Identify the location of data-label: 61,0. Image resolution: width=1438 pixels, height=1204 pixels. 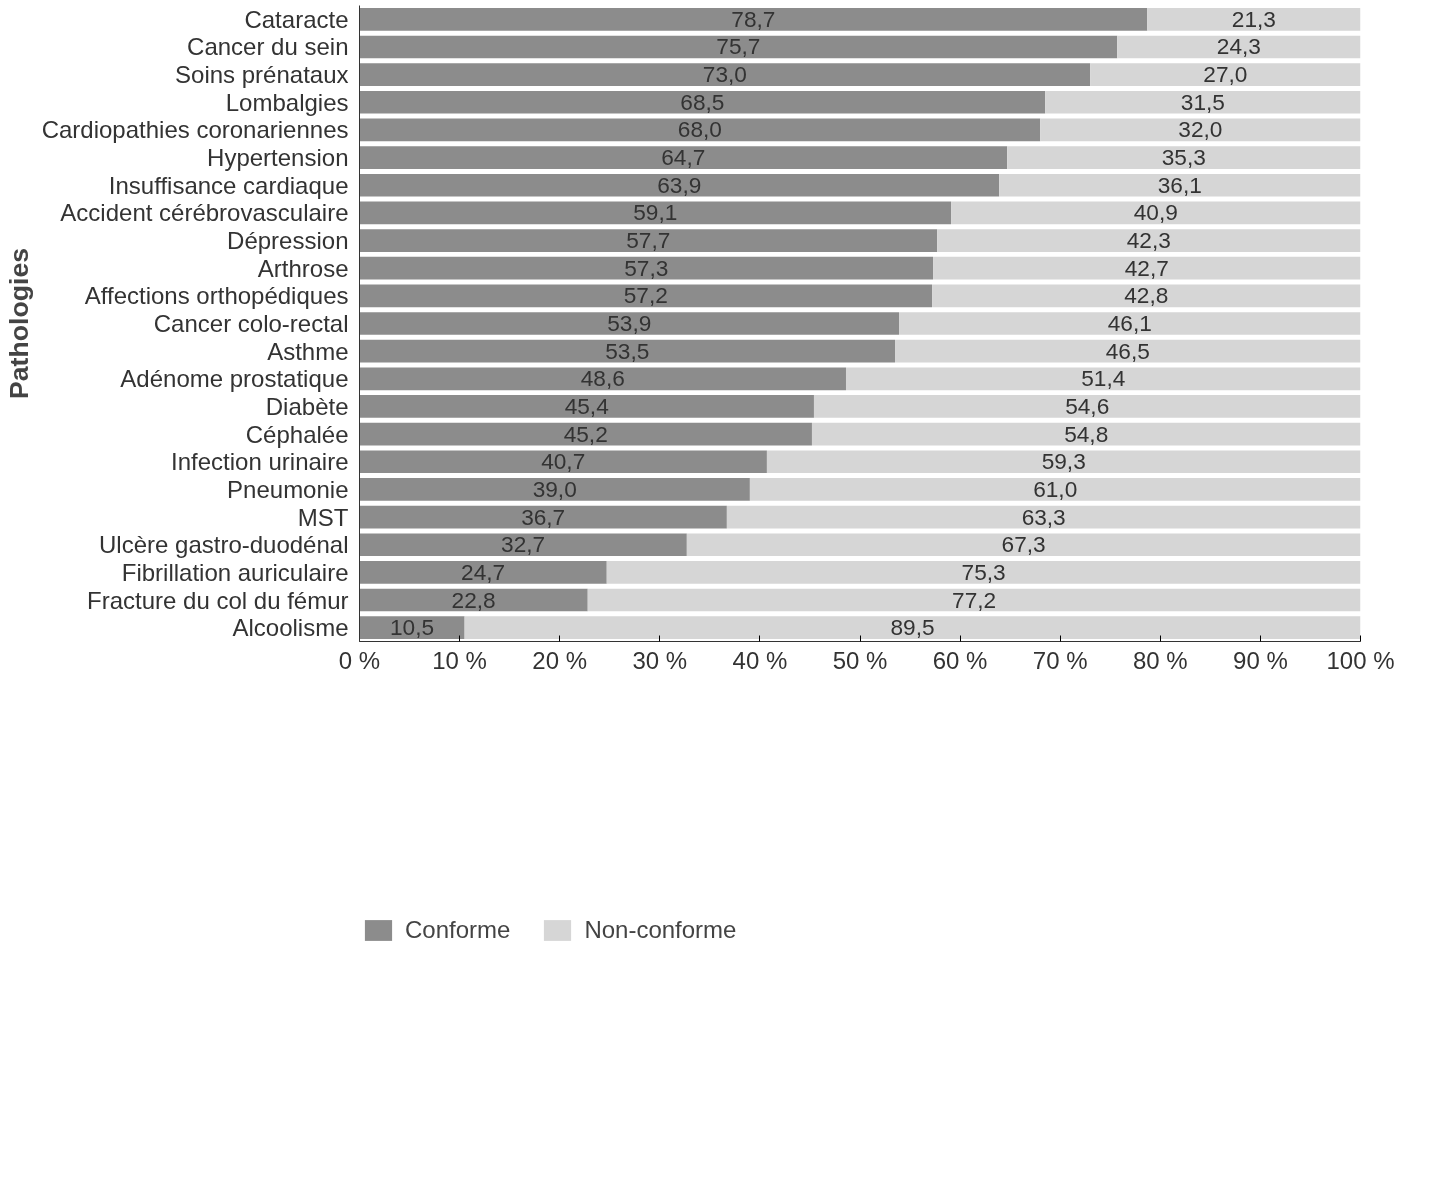
(1055, 488).